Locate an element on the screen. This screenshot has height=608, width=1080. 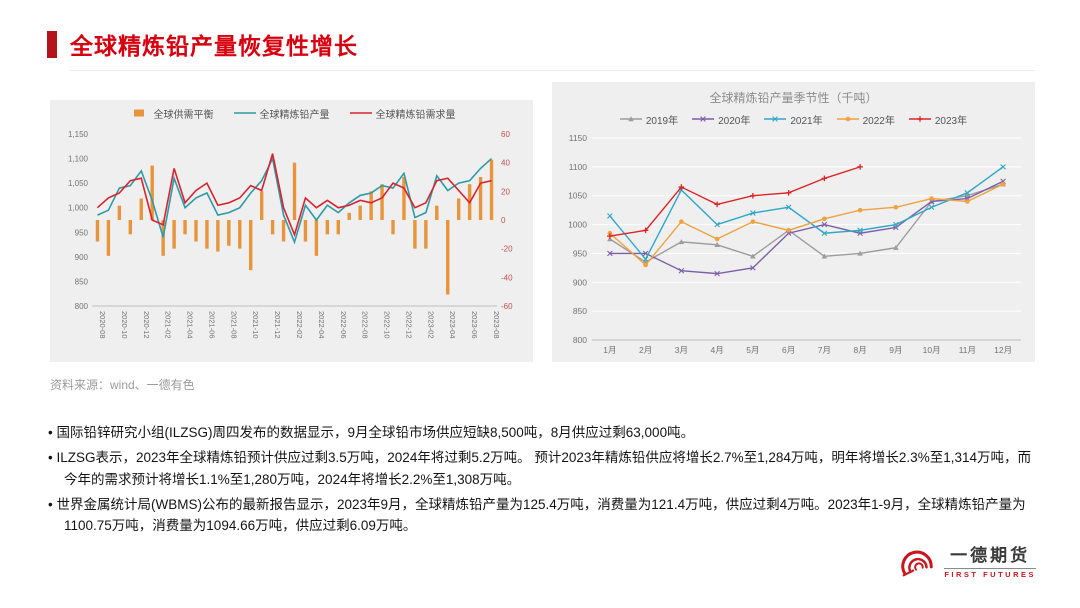
legend-label: 2021年 is located at coordinates (806, 121).